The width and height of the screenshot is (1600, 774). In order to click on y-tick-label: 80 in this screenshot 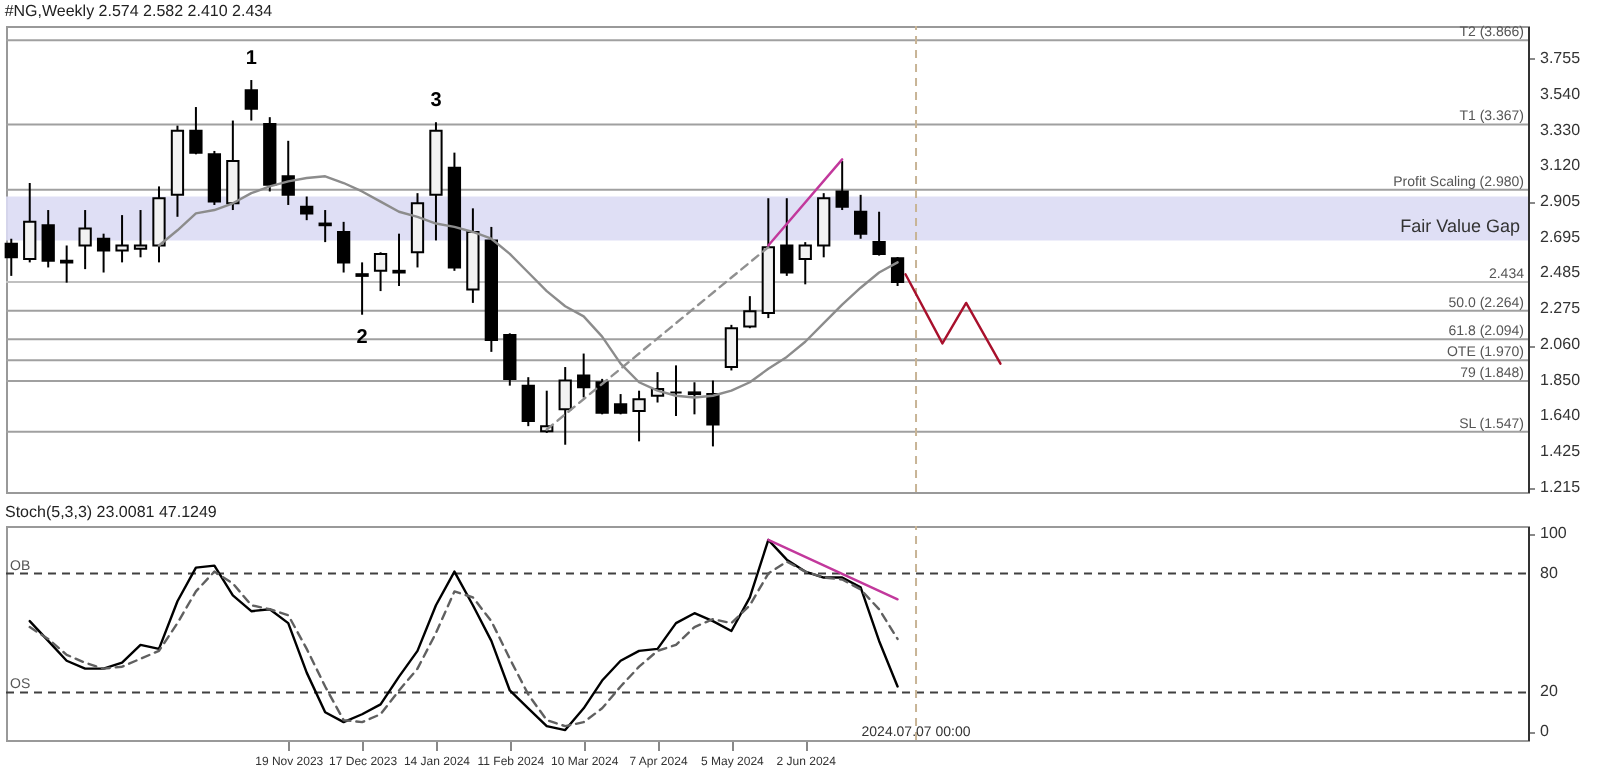, I will do `click(1549, 572)`.